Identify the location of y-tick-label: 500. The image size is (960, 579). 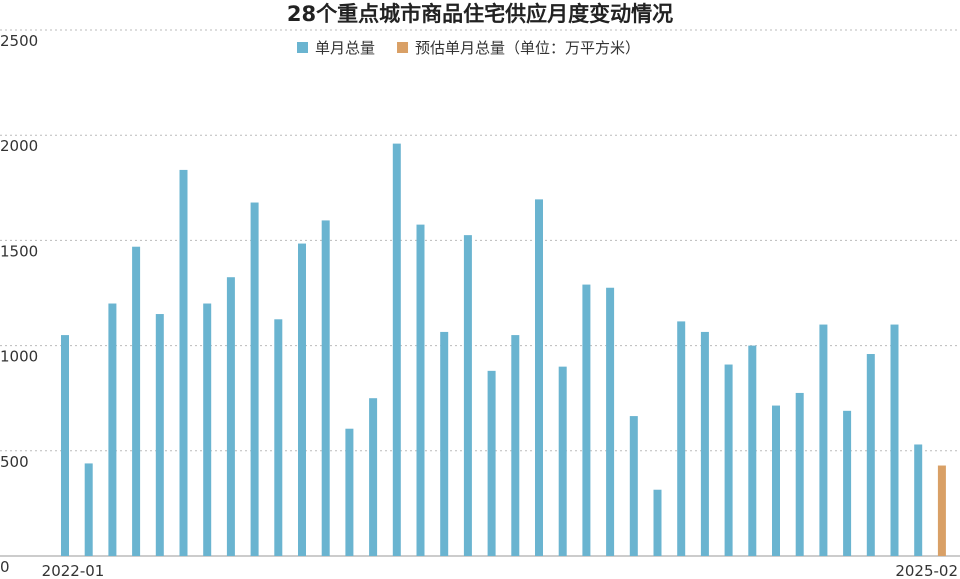
(14, 462).